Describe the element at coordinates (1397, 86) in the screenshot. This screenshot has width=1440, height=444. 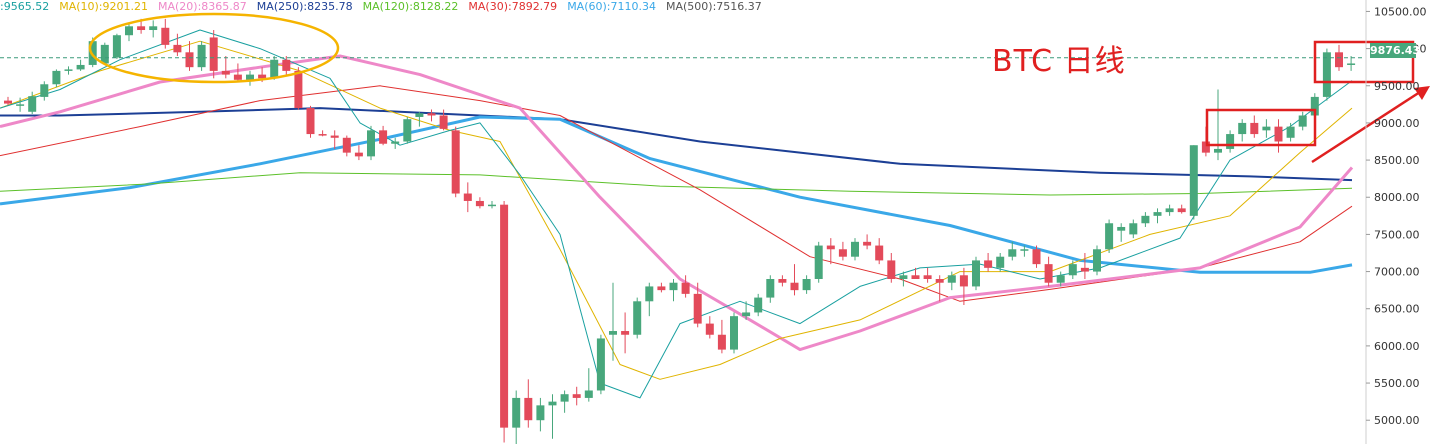
I see `y-tick-label: 9500.00` at that location.